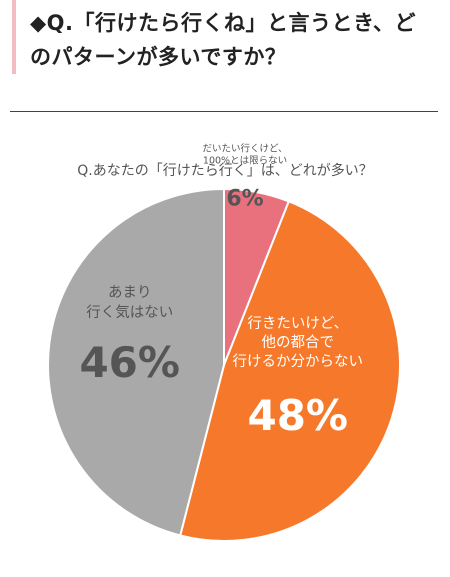 Image resolution: width=450 pixels, height=577 pixels. What do you see at coordinates (129, 362) in the screenshot?
I see `slice-value-label: 46%` at bounding box center [129, 362].